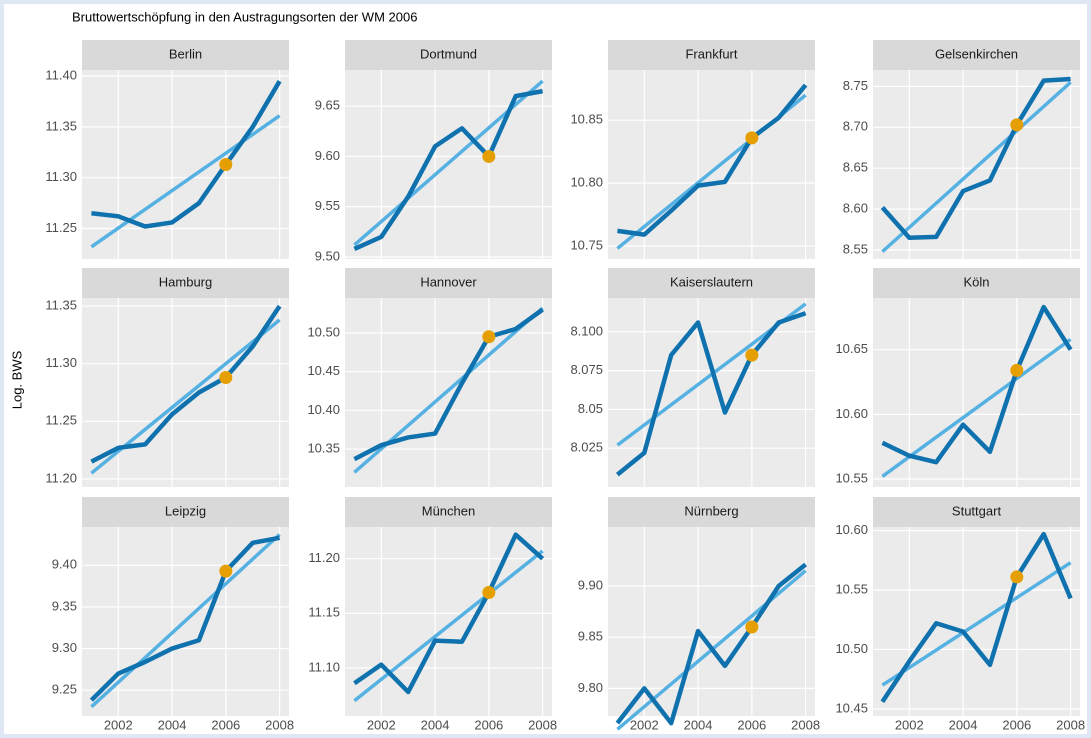  Describe the element at coordinates (64, 689) in the screenshot. I see `y-tick-label: 9.25` at that location.